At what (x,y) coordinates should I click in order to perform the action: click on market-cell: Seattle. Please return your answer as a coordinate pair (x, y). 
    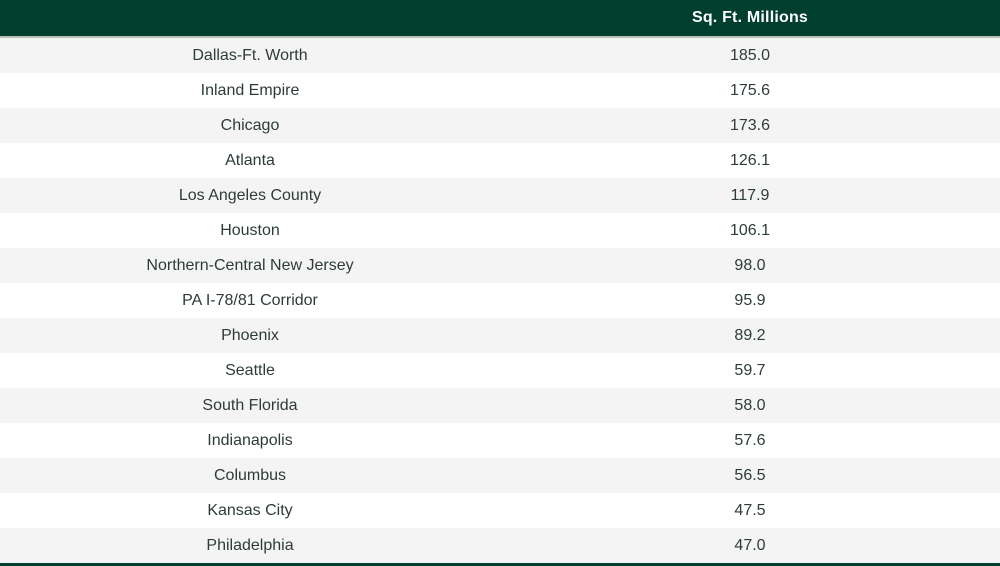
    Looking at the image, I should click on (250, 370).